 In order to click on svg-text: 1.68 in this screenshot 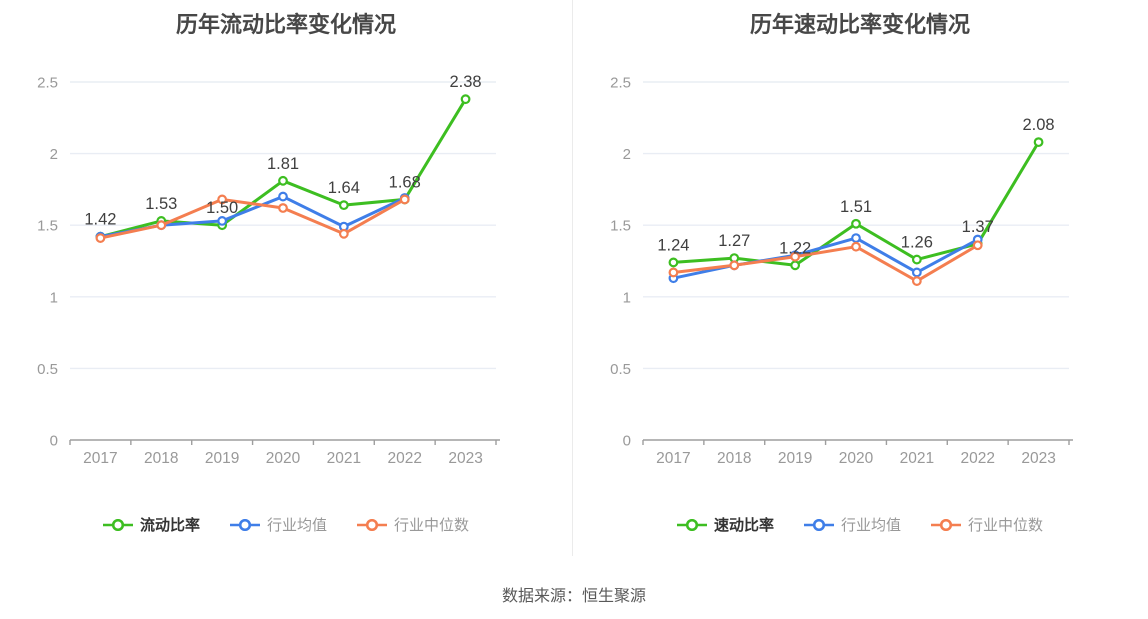, I will do `click(405, 182)`.